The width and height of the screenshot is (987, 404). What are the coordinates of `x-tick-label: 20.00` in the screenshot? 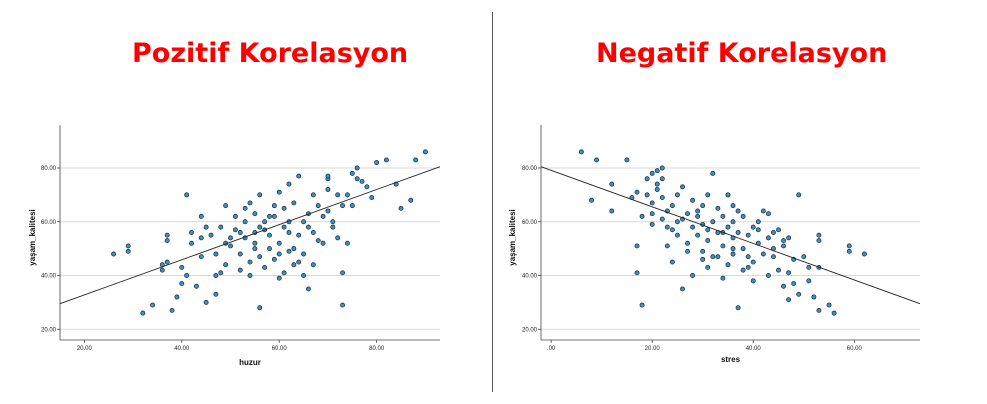 It's located at (85, 349).